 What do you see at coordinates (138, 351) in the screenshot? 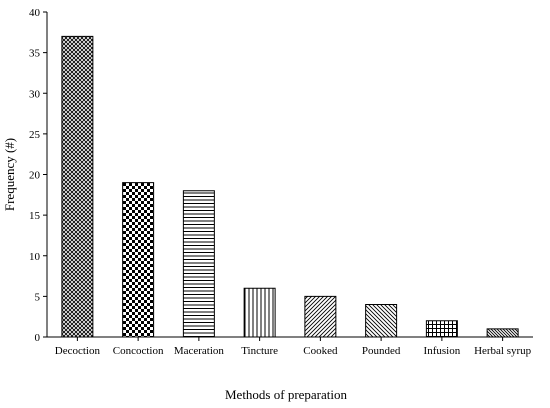
I see `x-tick-label: Concoction` at bounding box center [138, 351].